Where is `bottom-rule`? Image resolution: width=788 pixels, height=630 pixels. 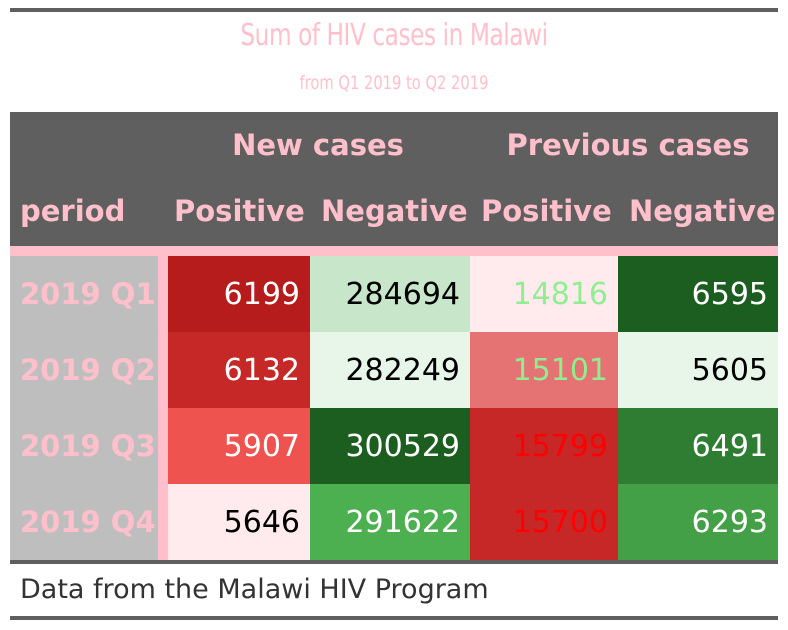 bottom-rule is located at coordinates (394, 618).